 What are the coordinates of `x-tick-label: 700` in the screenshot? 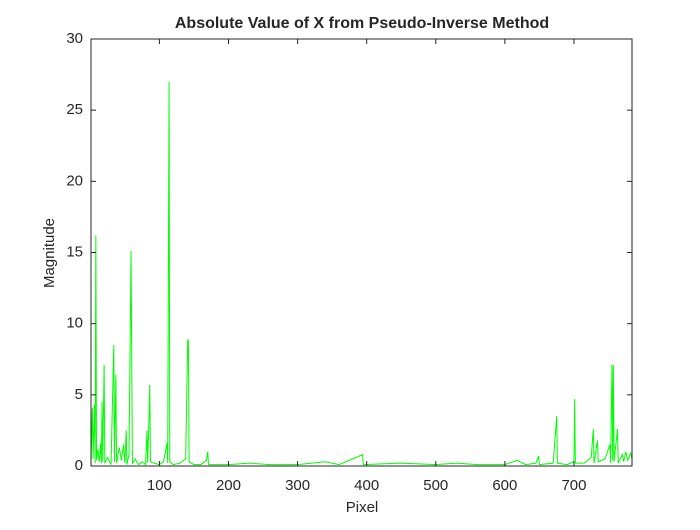 It's located at (573, 485).